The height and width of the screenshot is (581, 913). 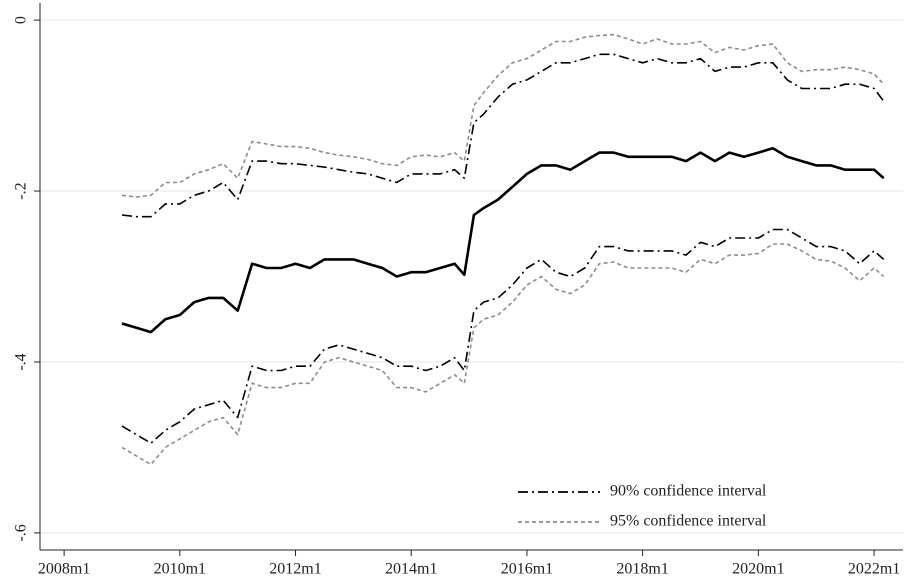 What do you see at coordinates (688, 521) in the screenshot?
I see `legend-label: 95% confidence interval` at bounding box center [688, 521].